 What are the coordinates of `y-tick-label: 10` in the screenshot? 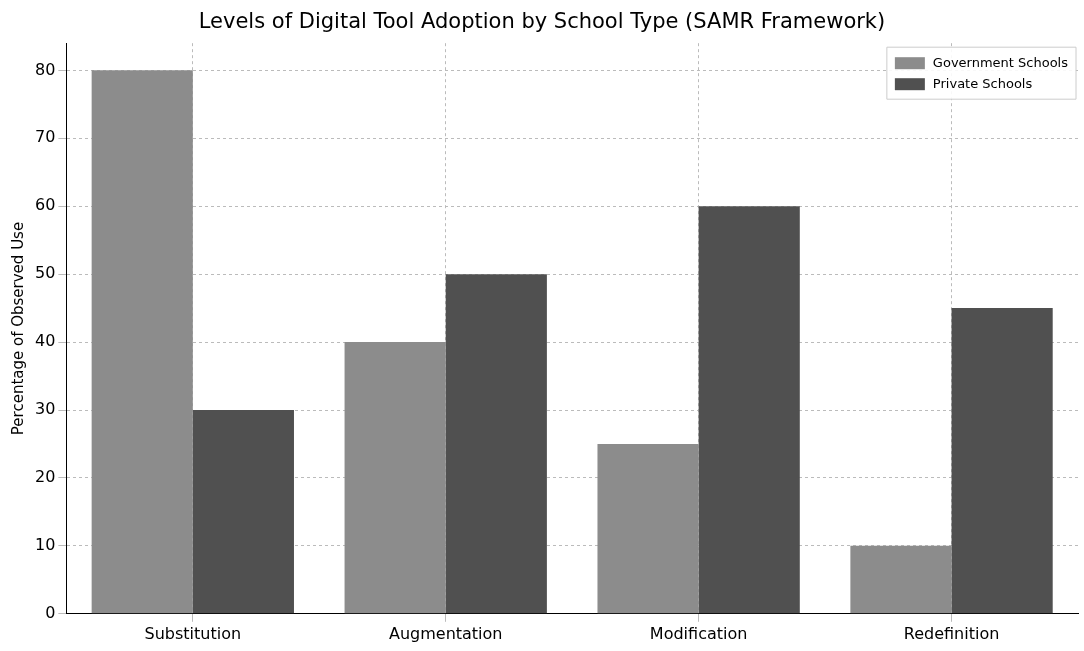 It's located at (45, 545).